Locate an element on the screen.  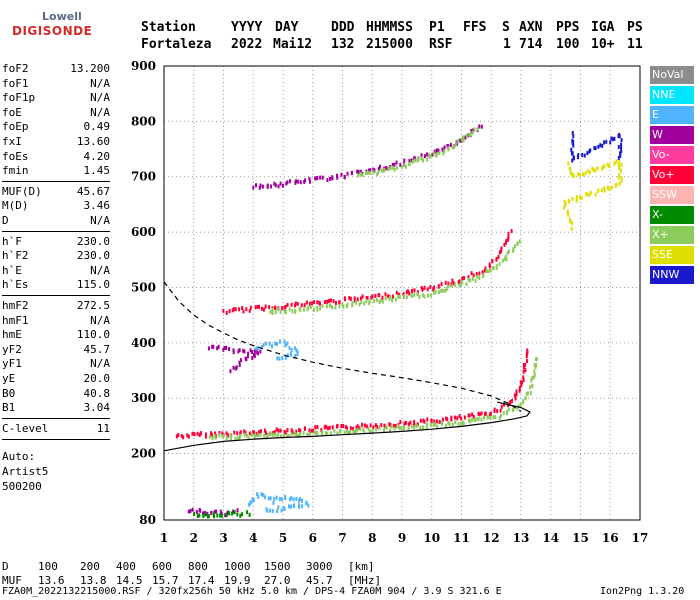
param-label: hmF1 is located at coordinates (15, 320).